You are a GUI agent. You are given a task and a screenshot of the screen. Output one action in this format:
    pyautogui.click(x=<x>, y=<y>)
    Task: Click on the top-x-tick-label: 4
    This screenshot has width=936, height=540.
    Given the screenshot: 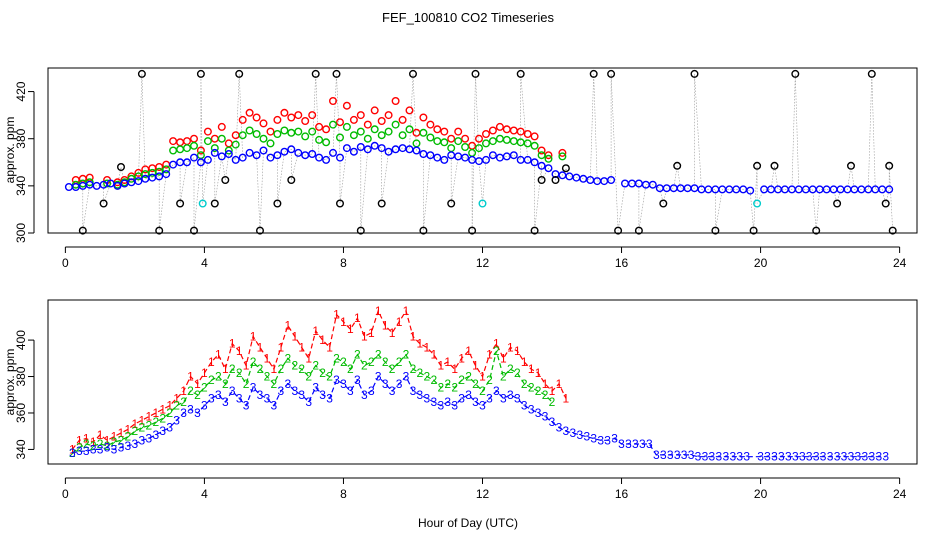 What is the action you would take?
    pyautogui.click(x=204, y=263)
    